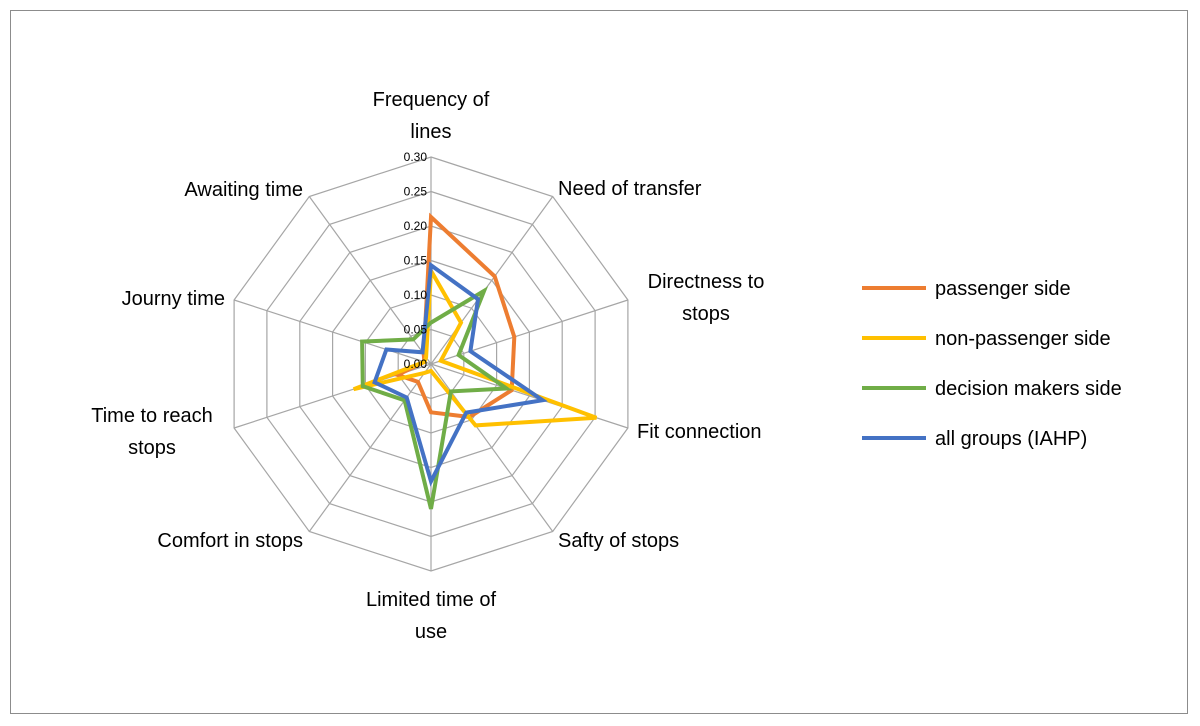 This screenshot has width=1200, height=726. I want to click on tick-label: 0.15, so click(416, 261).